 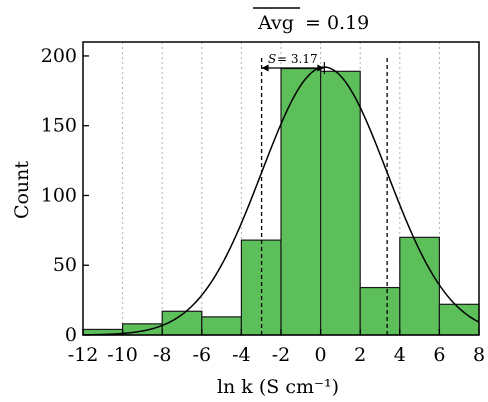 What do you see at coordinates (337, 23) in the screenshot?
I see `mean-value: = 0.19` at bounding box center [337, 23].